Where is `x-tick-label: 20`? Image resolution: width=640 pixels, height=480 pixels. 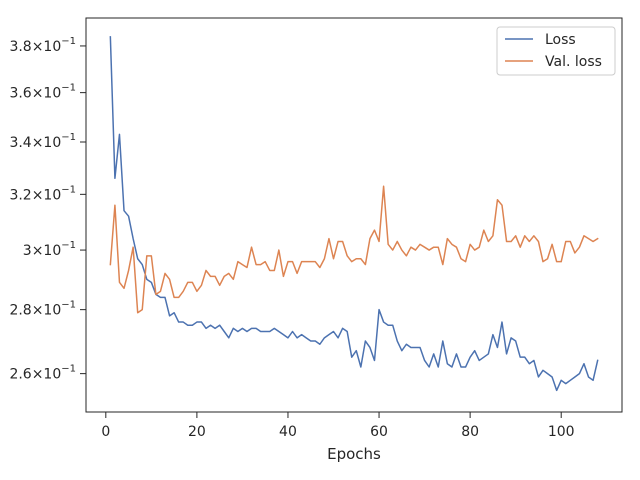 x-tick-label: 20 is located at coordinates (197, 432).